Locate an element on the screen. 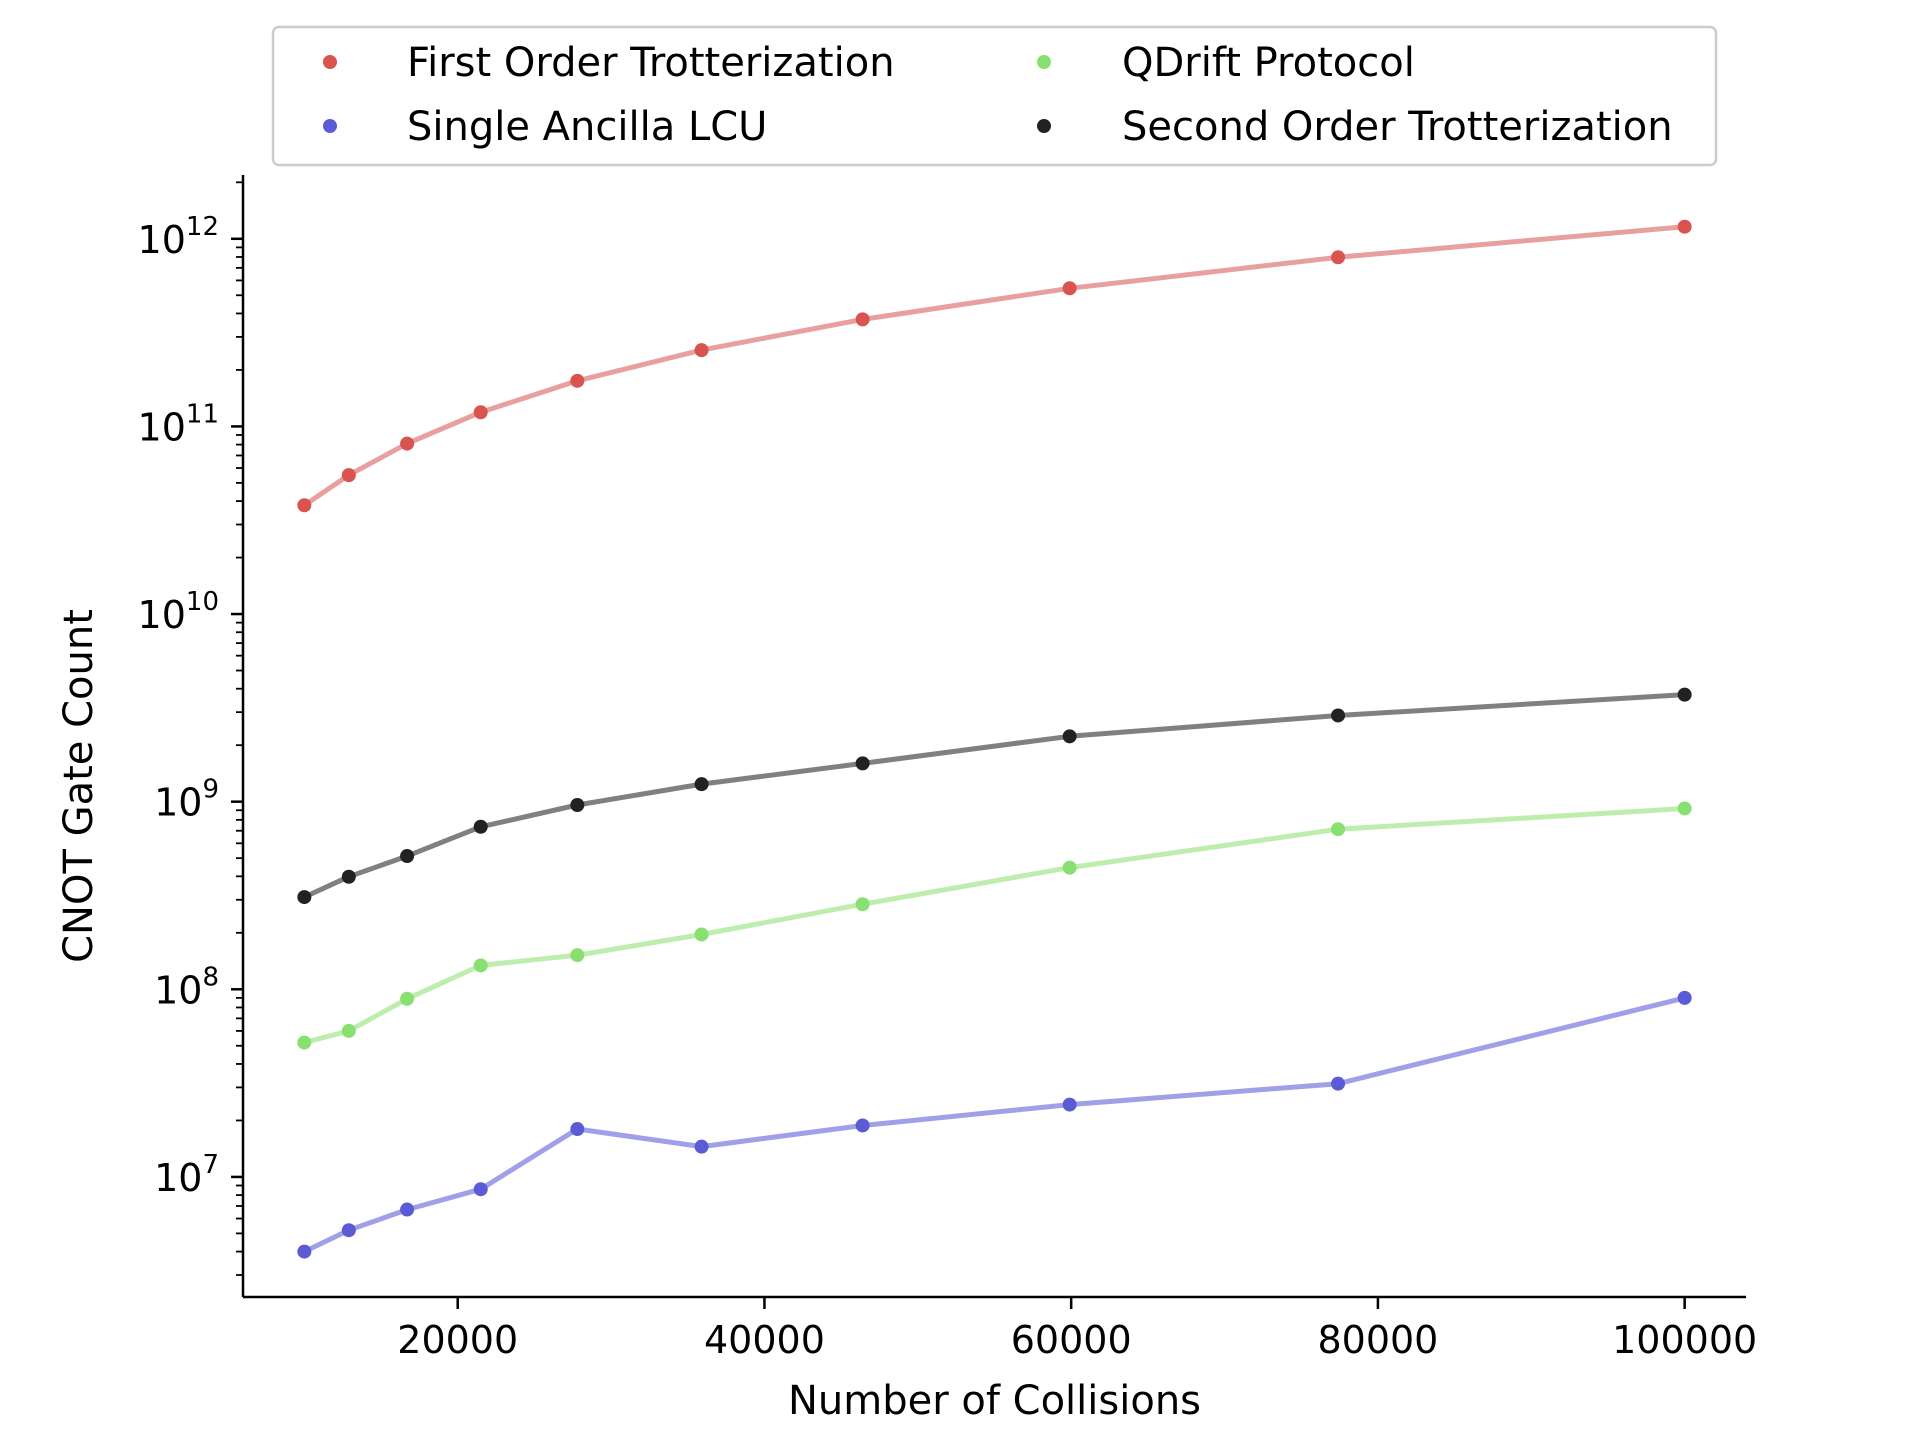 Image resolution: width=1920 pixels, height=1440 pixels. y-tick-label: 10¹¹ is located at coordinates (178, 424).